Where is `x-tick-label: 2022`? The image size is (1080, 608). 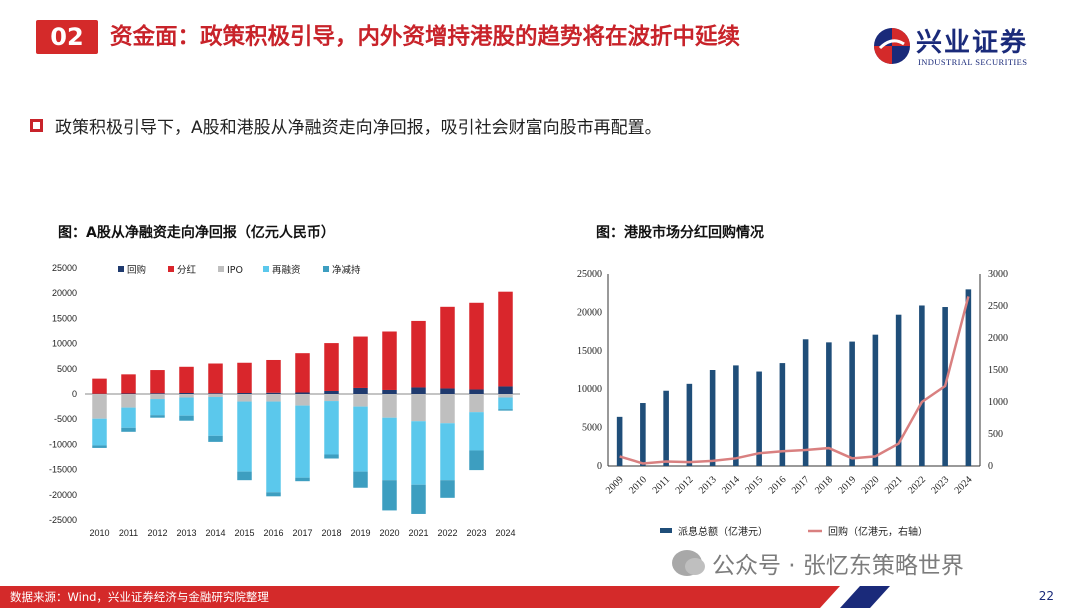
x-tick-label: 2022 is located at coordinates (447, 533).